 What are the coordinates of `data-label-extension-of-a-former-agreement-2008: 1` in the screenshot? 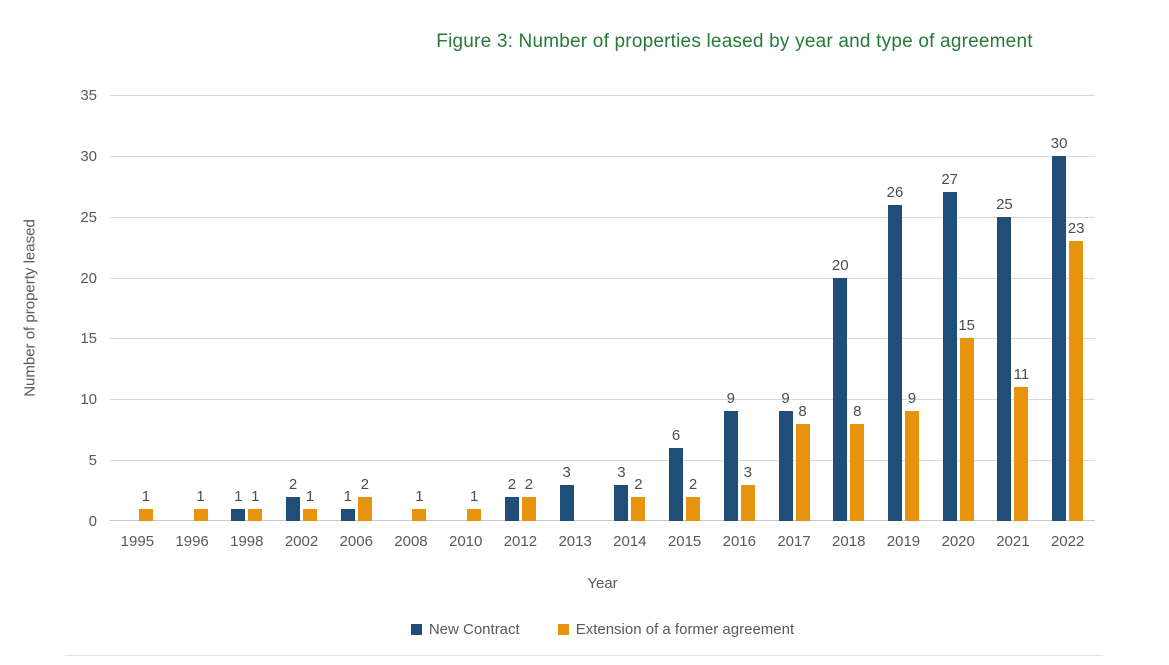 It's located at (419, 496).